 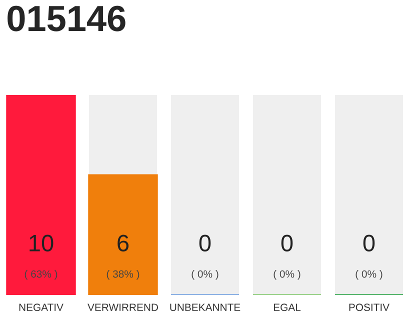 What do you see at coordinates (123, 275) in the screenshot?
I see `annotation: ( 38% )` at bounding box center [123, 275].